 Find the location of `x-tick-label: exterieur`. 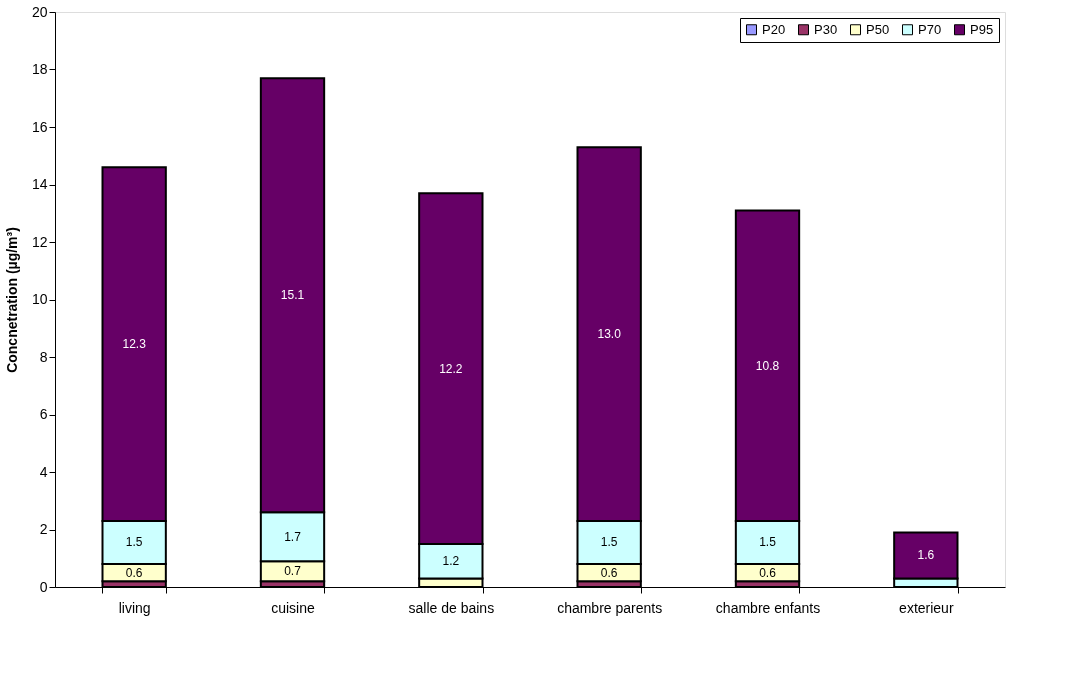

x-tick-label: exterieur is located at coordinates (926, 607).